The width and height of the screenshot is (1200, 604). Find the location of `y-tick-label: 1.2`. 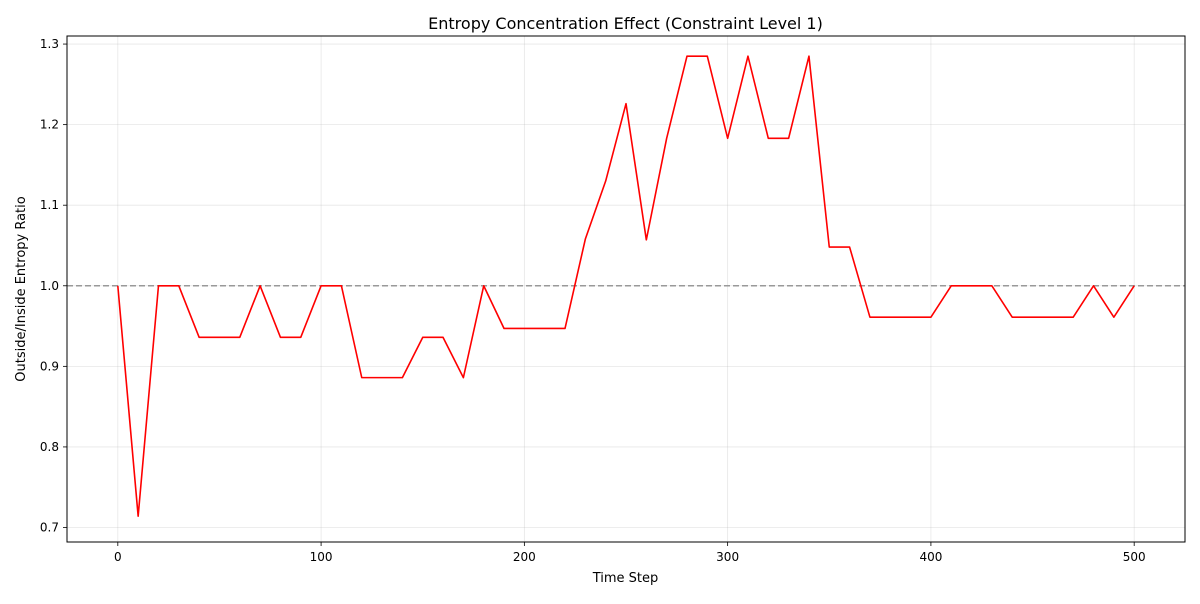

y-tick-label: 1.2 is located at coordinates (49, 125).